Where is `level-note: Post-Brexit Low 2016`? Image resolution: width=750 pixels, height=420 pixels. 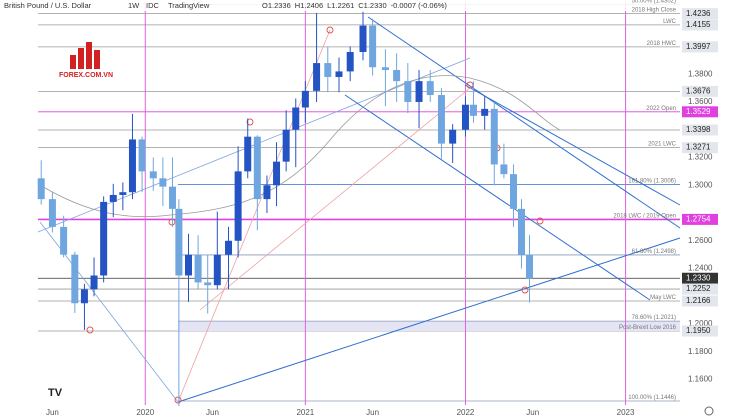
level-note: Post-Brexit Low 2016 is located at coordinates (648, 328).